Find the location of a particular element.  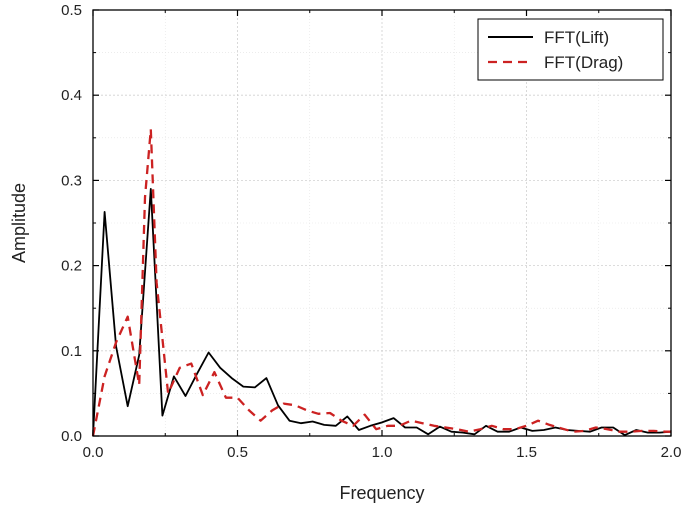

legend-box is located at coordinates (570, 49).